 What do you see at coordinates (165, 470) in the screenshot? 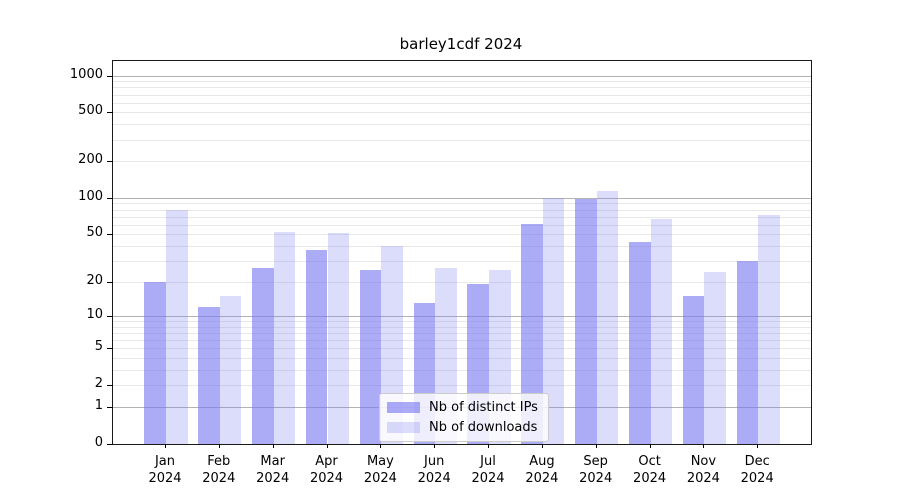
I see `x-tick-label: Jan 2024` at bounding box center [165, 470].